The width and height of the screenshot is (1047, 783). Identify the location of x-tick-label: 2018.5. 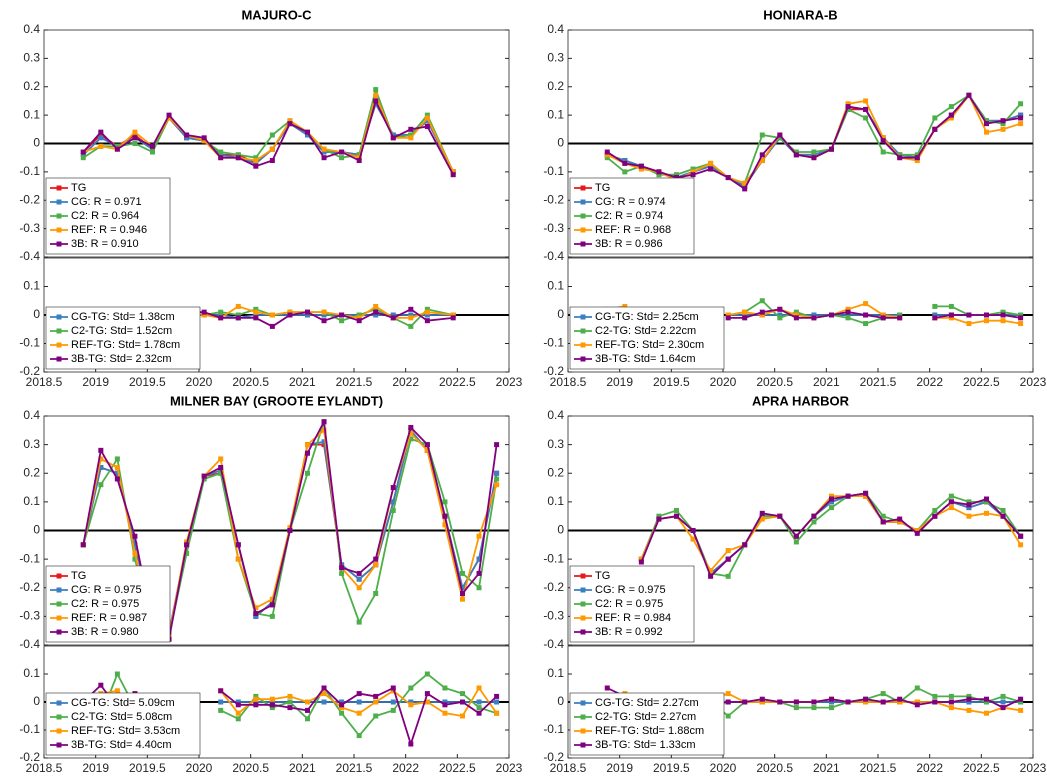
(568, 382).